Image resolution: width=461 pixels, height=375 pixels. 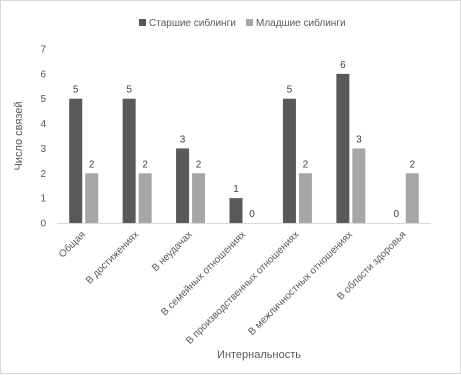 What do you see at coordinates (43, 174) in the screenshot?
I see `y-tick-label: 2` at bounding box center [43, 174].